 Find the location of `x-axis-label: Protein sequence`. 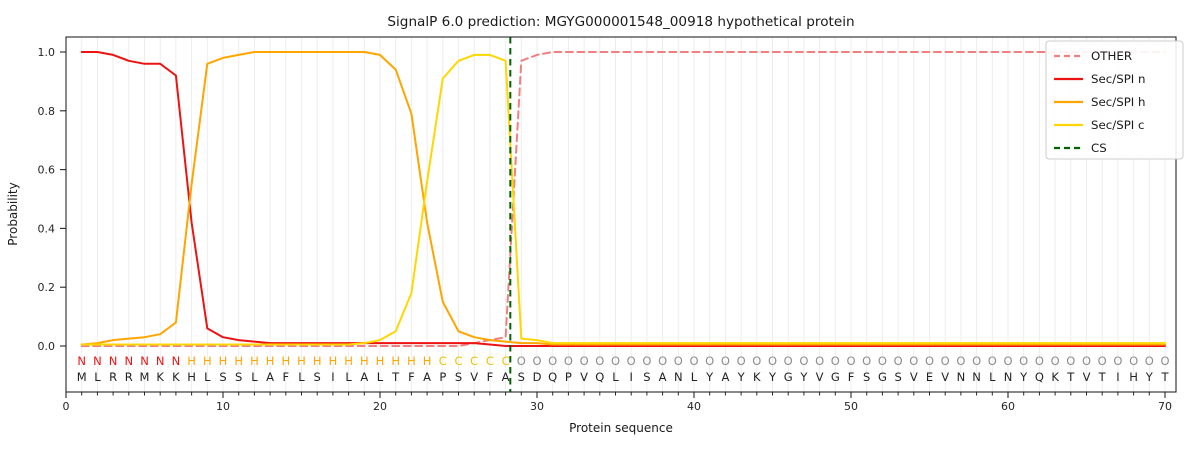

x-axis-label: Protein sequence is located at coordinates (621, 428).